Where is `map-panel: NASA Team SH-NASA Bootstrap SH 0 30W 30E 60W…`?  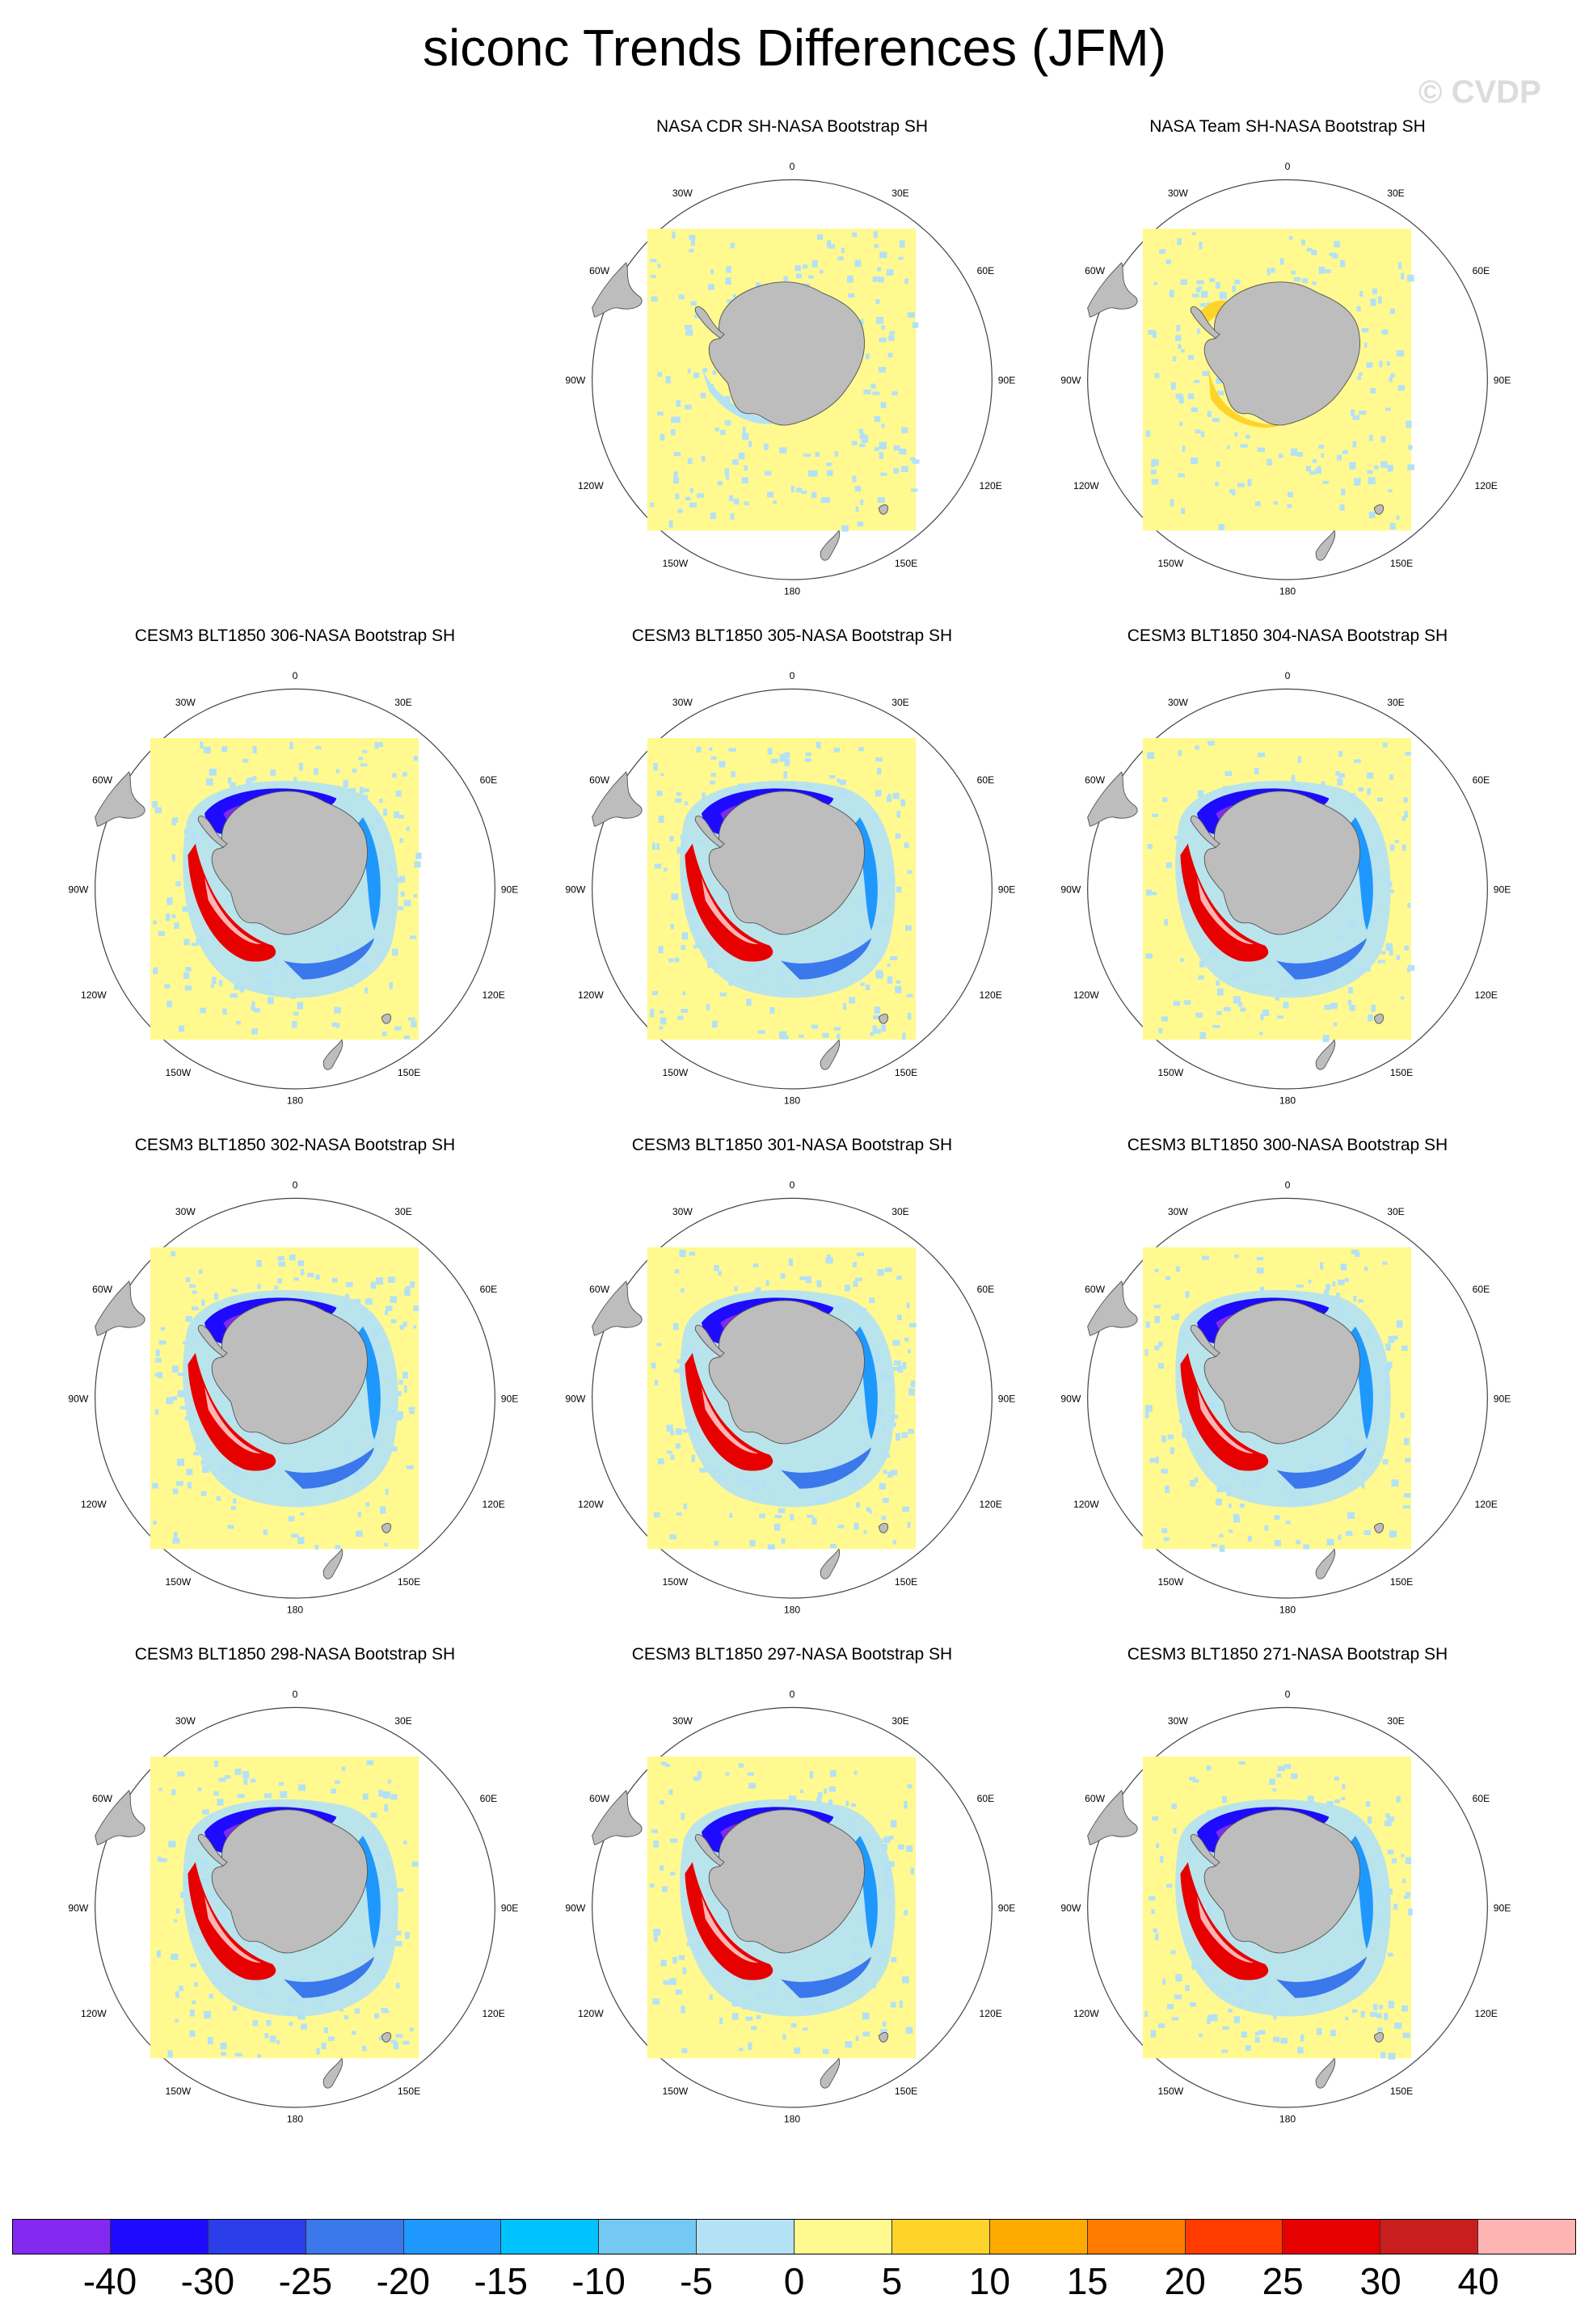 map-panel: NASA Team SH-NASA Bootstrap SH 0 30W 30E 60W… is located at coordinates (1287, 371).